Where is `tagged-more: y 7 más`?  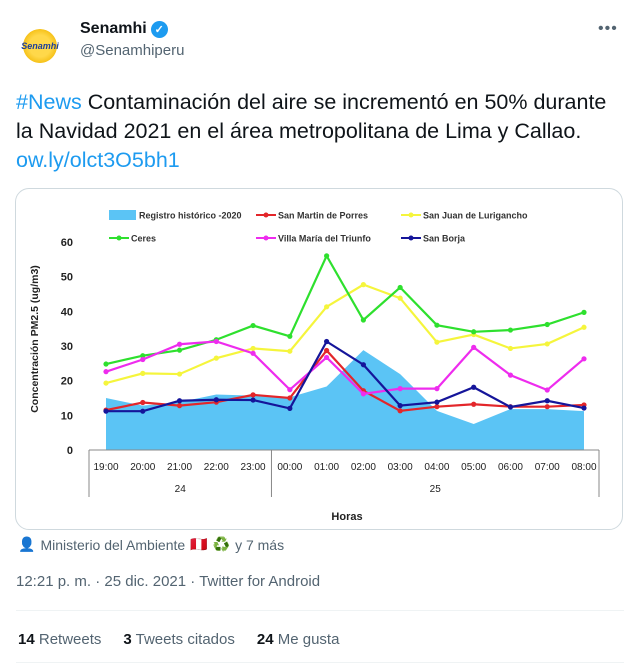
tagged-more: y 7 más is located at coordinates (260, 544).